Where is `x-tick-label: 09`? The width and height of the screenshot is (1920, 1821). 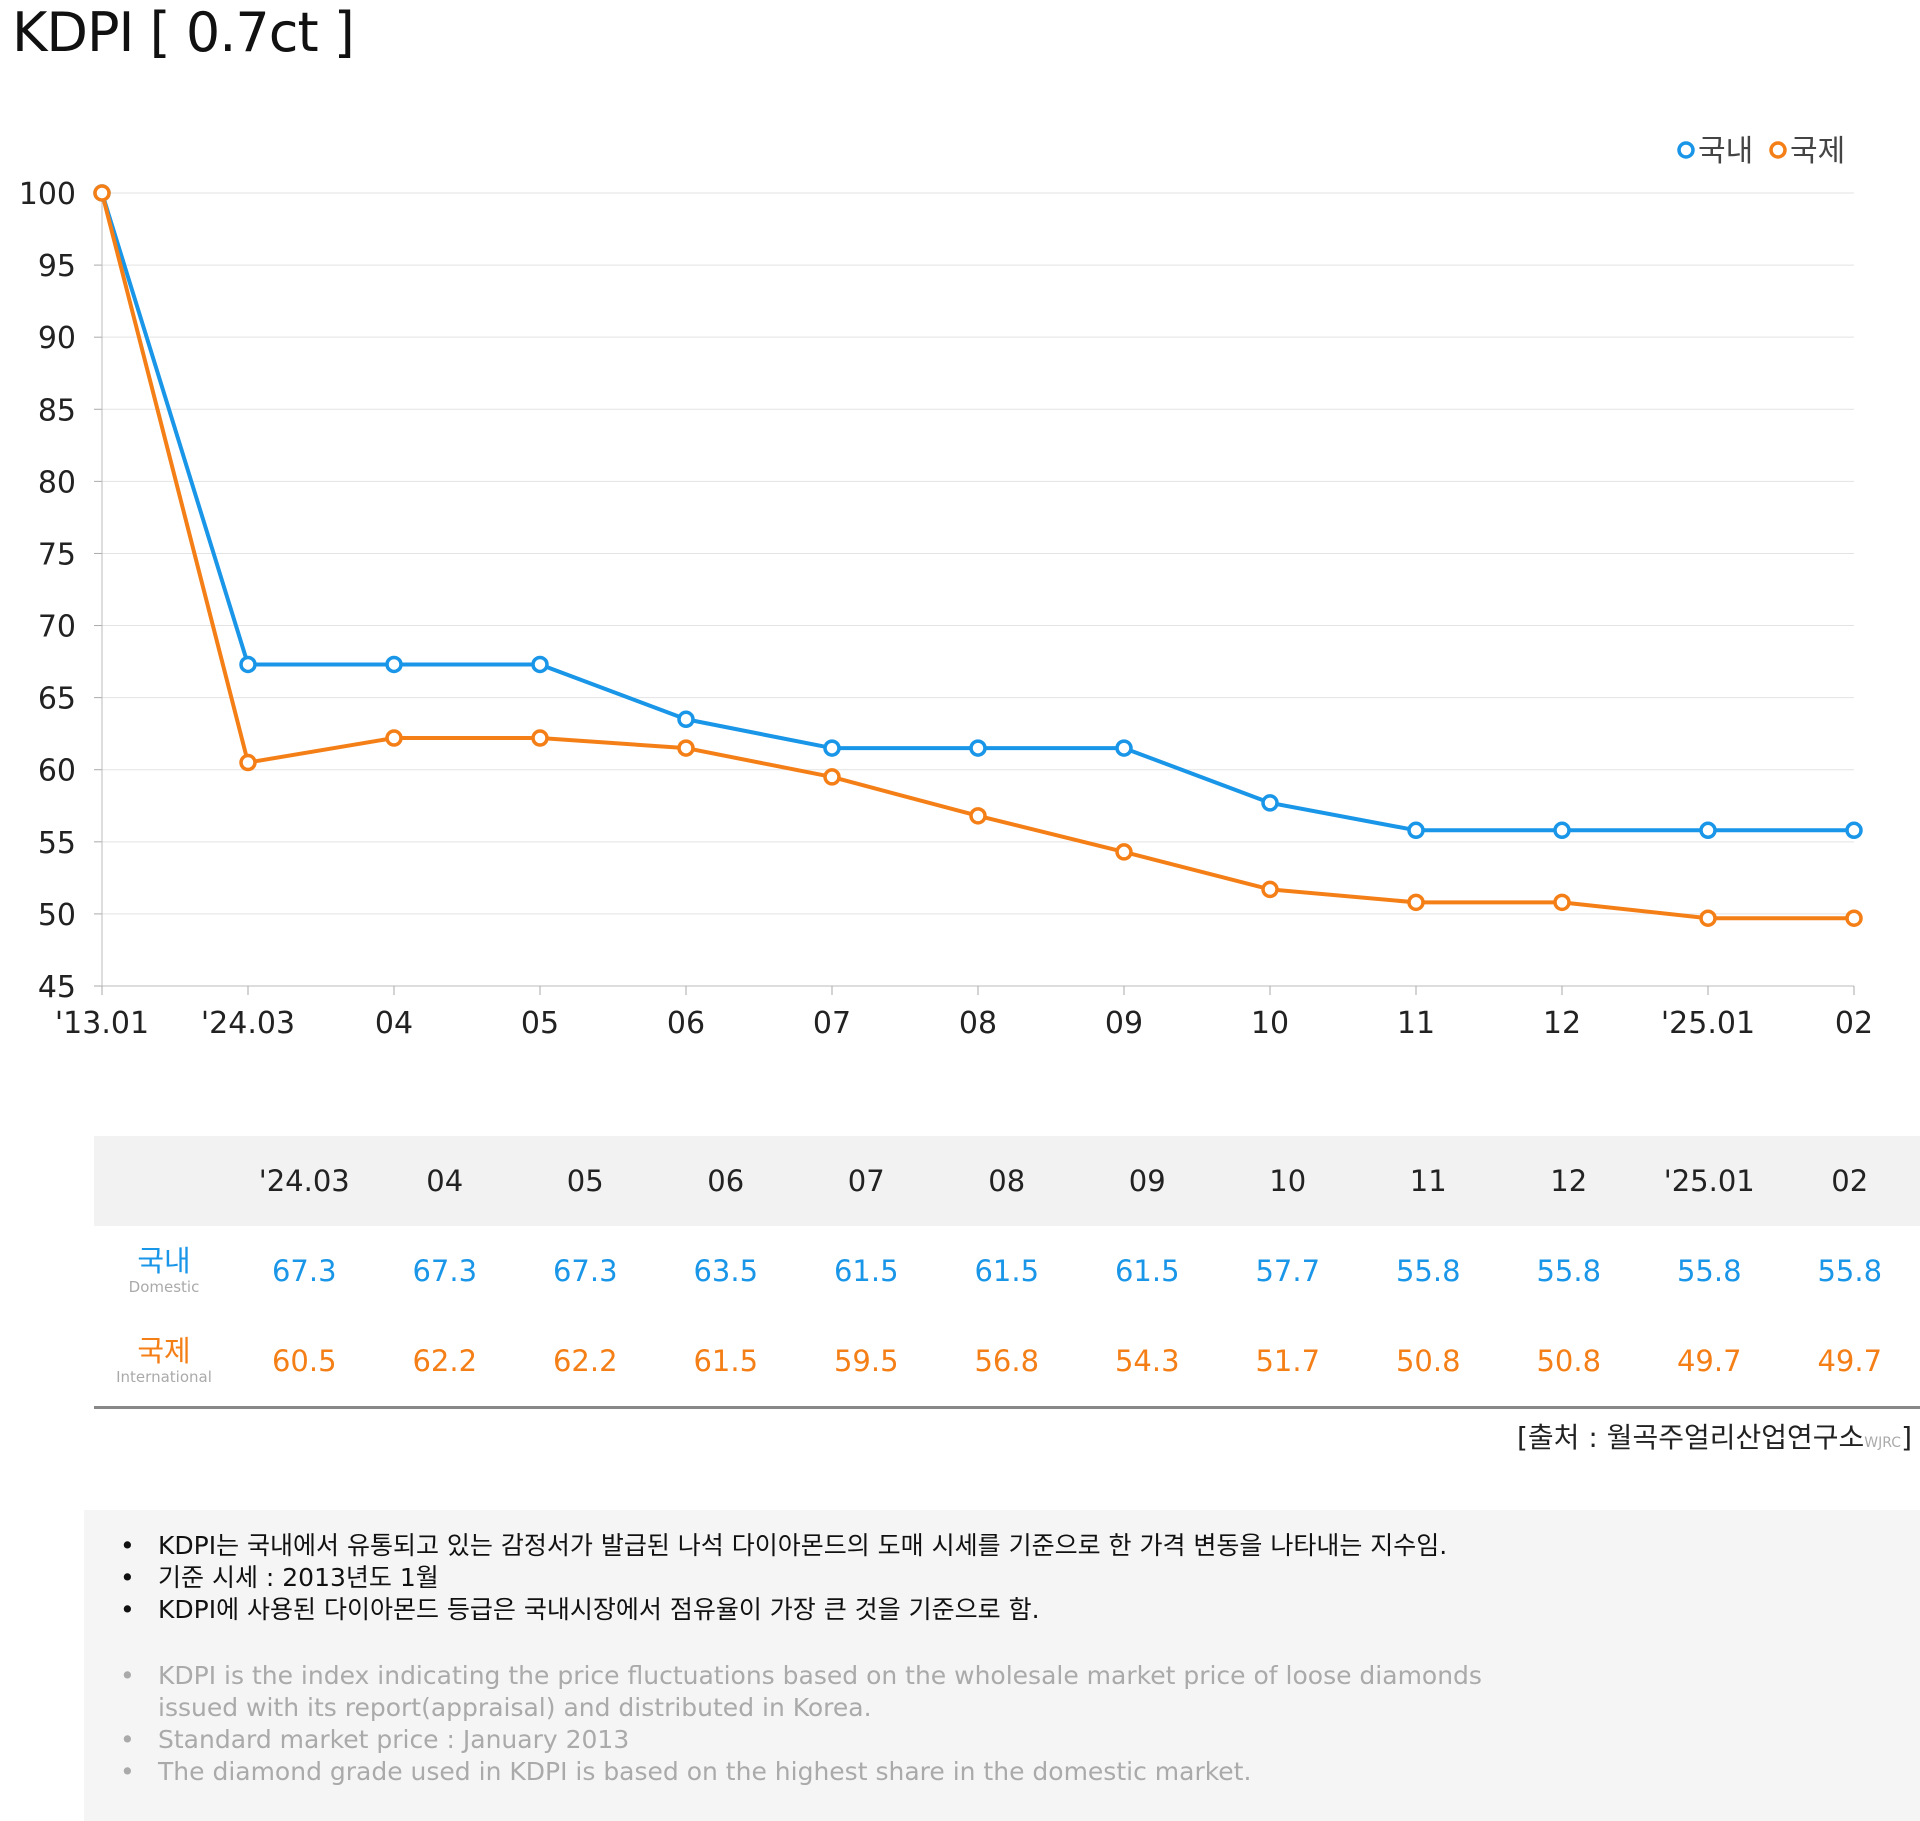
x-tick-label: 09 is located at coordinates (1124, 1023).